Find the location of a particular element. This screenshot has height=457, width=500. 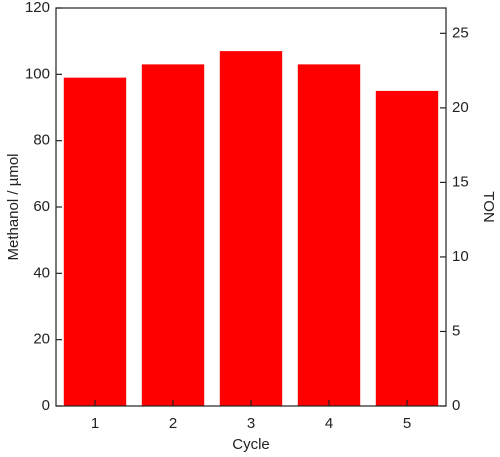

y-axis-title: Methanol / µmol is located at coordinates (13, 206).